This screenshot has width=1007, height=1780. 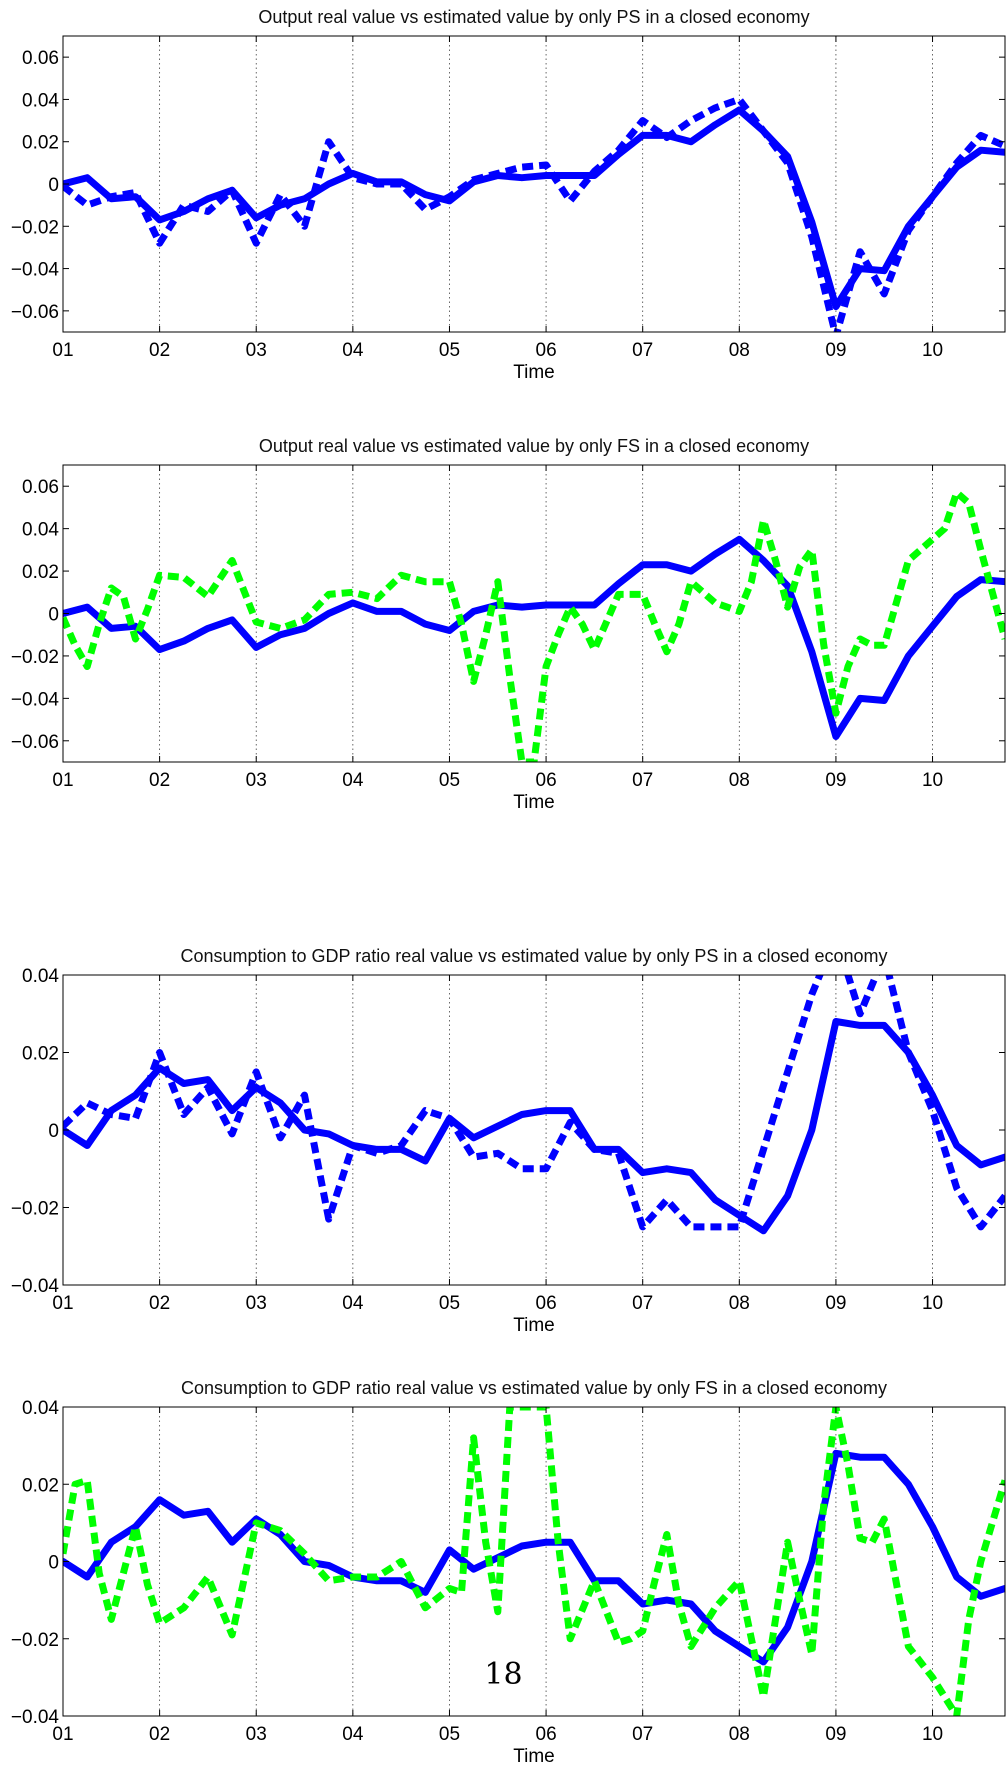 What do you see at coordinates (503, 1674) in the screenshot?
I see `page-number: 18` at bounding box center [503, 1674].